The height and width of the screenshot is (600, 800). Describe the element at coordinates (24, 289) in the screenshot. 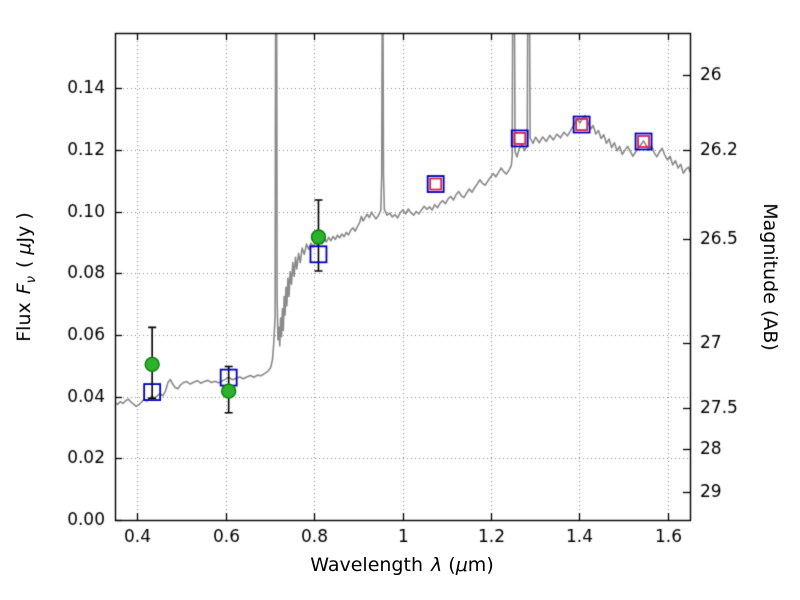

I see `flux-symbol: F` at that location.